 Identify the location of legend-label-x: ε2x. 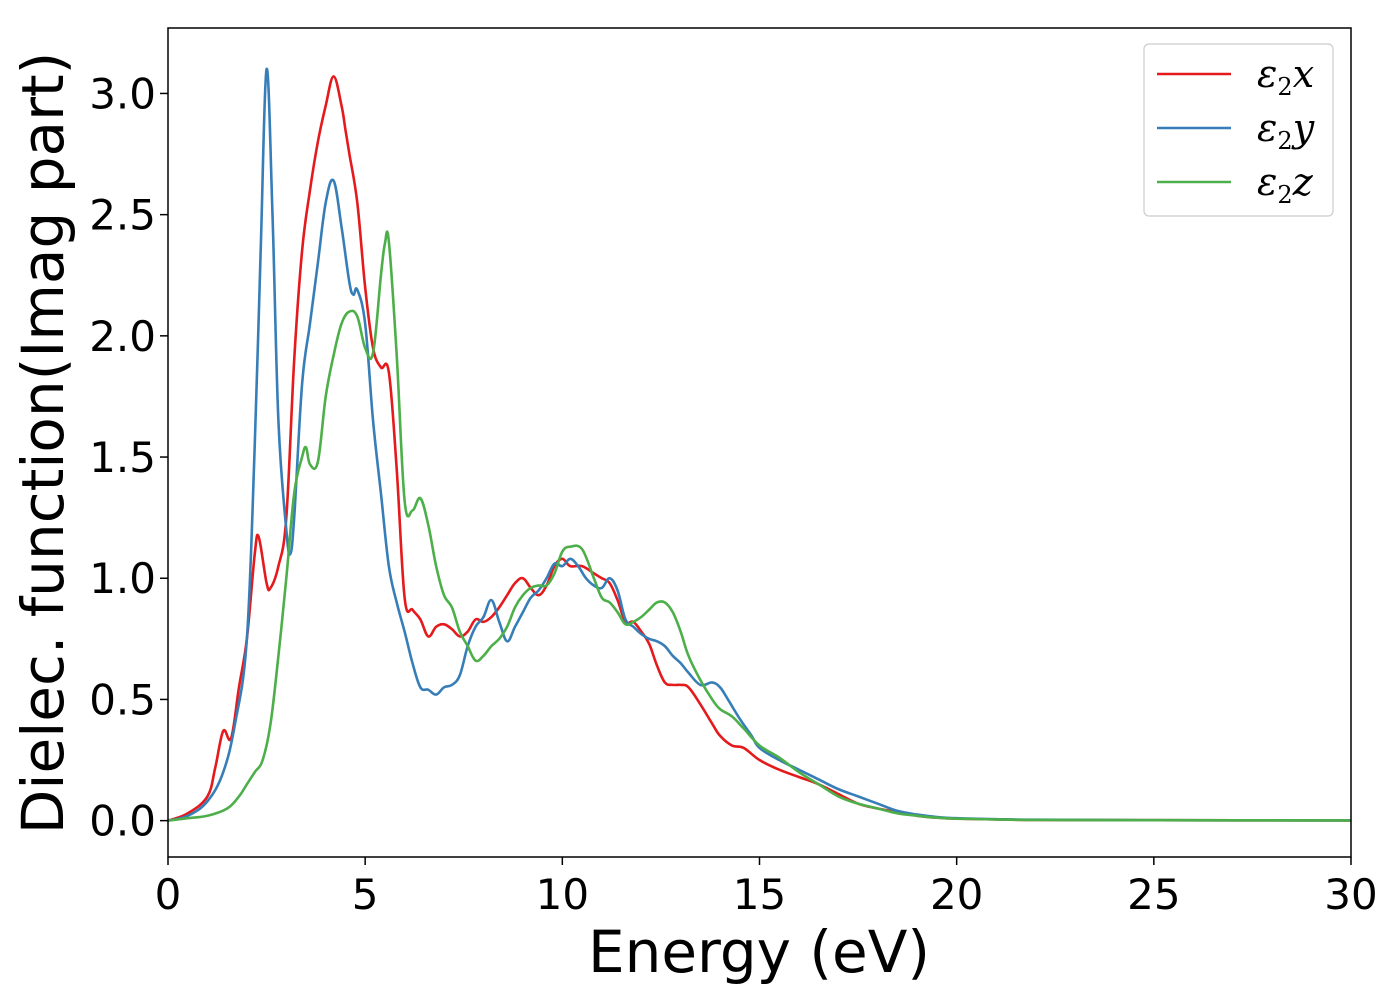
(1285, 76).